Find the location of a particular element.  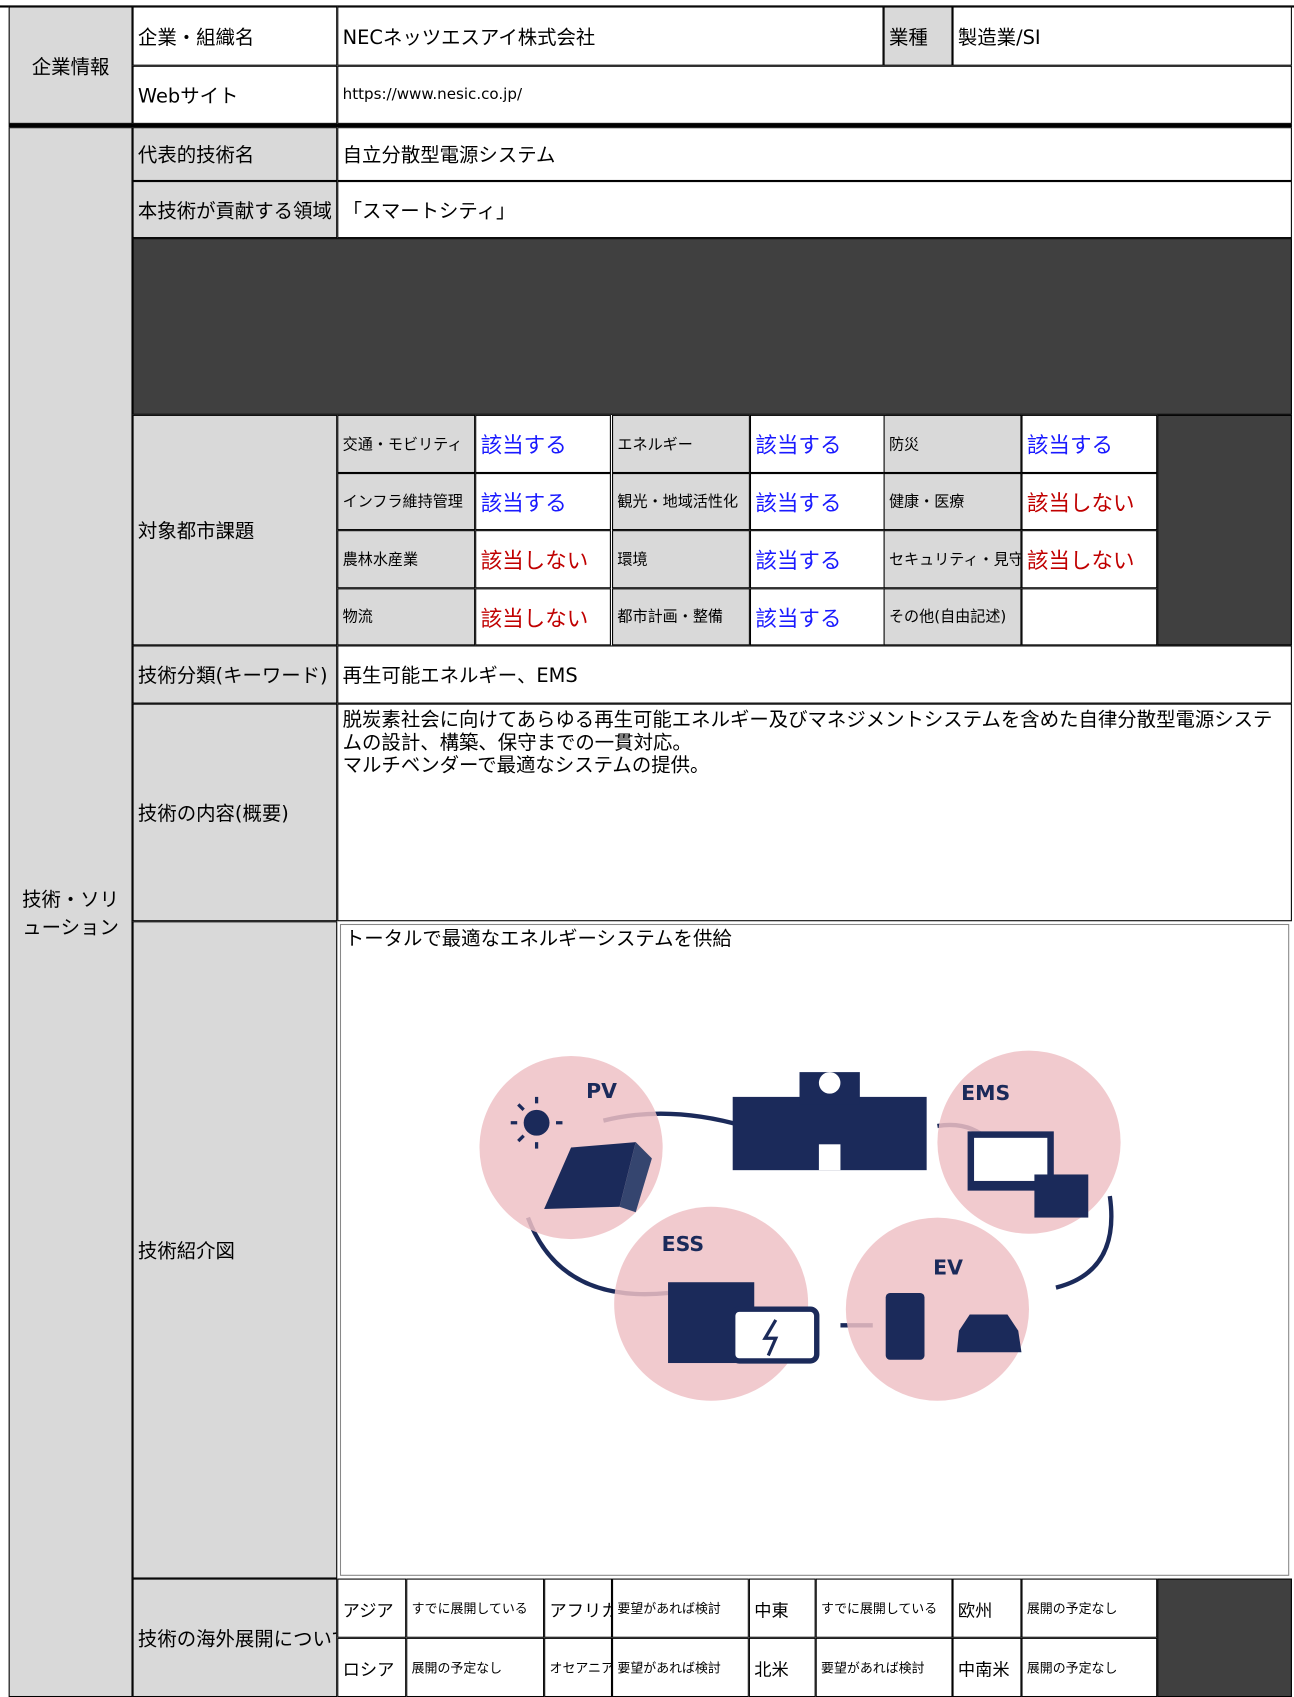

issue-label: 交通・モビリティ is located at coordinates (406, 443).